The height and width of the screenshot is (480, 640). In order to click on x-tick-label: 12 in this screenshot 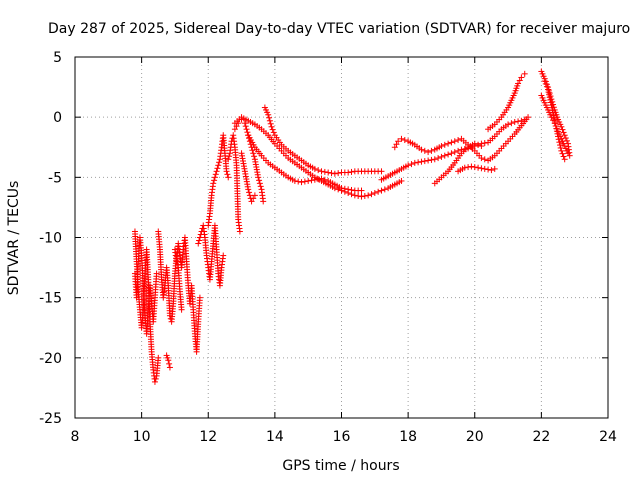, I will do `click(208, 437)`.